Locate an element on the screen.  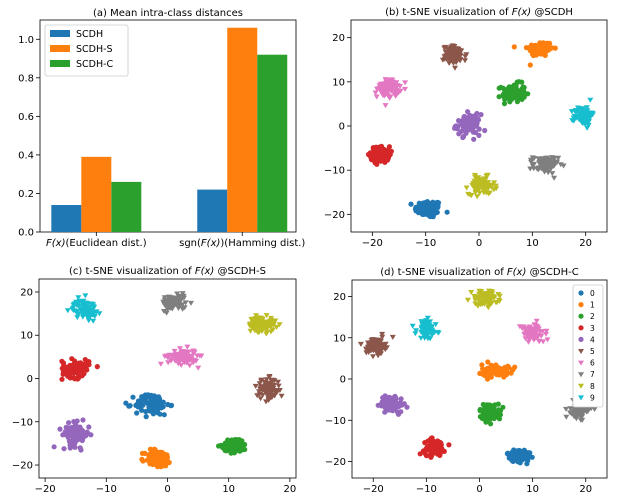
panel-b-xtick-label: 10 is located at coordinates (532, 243).